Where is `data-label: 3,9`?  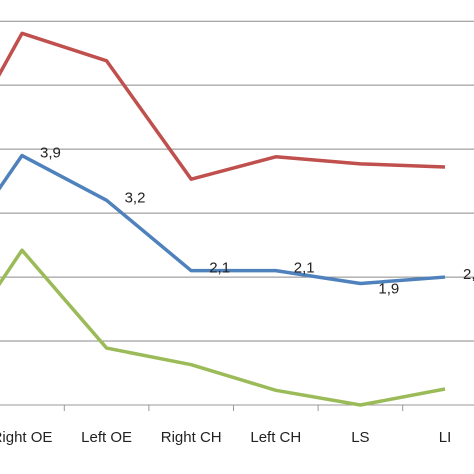 data-label: 3,9 is located at coordinates (50, 152).